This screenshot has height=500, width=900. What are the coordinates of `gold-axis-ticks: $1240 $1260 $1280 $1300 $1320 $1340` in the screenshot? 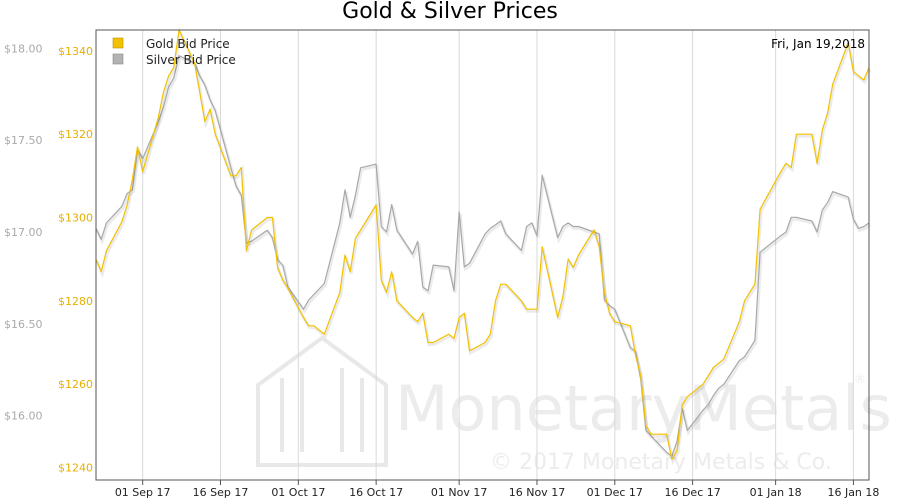 It's located at (75, 260).